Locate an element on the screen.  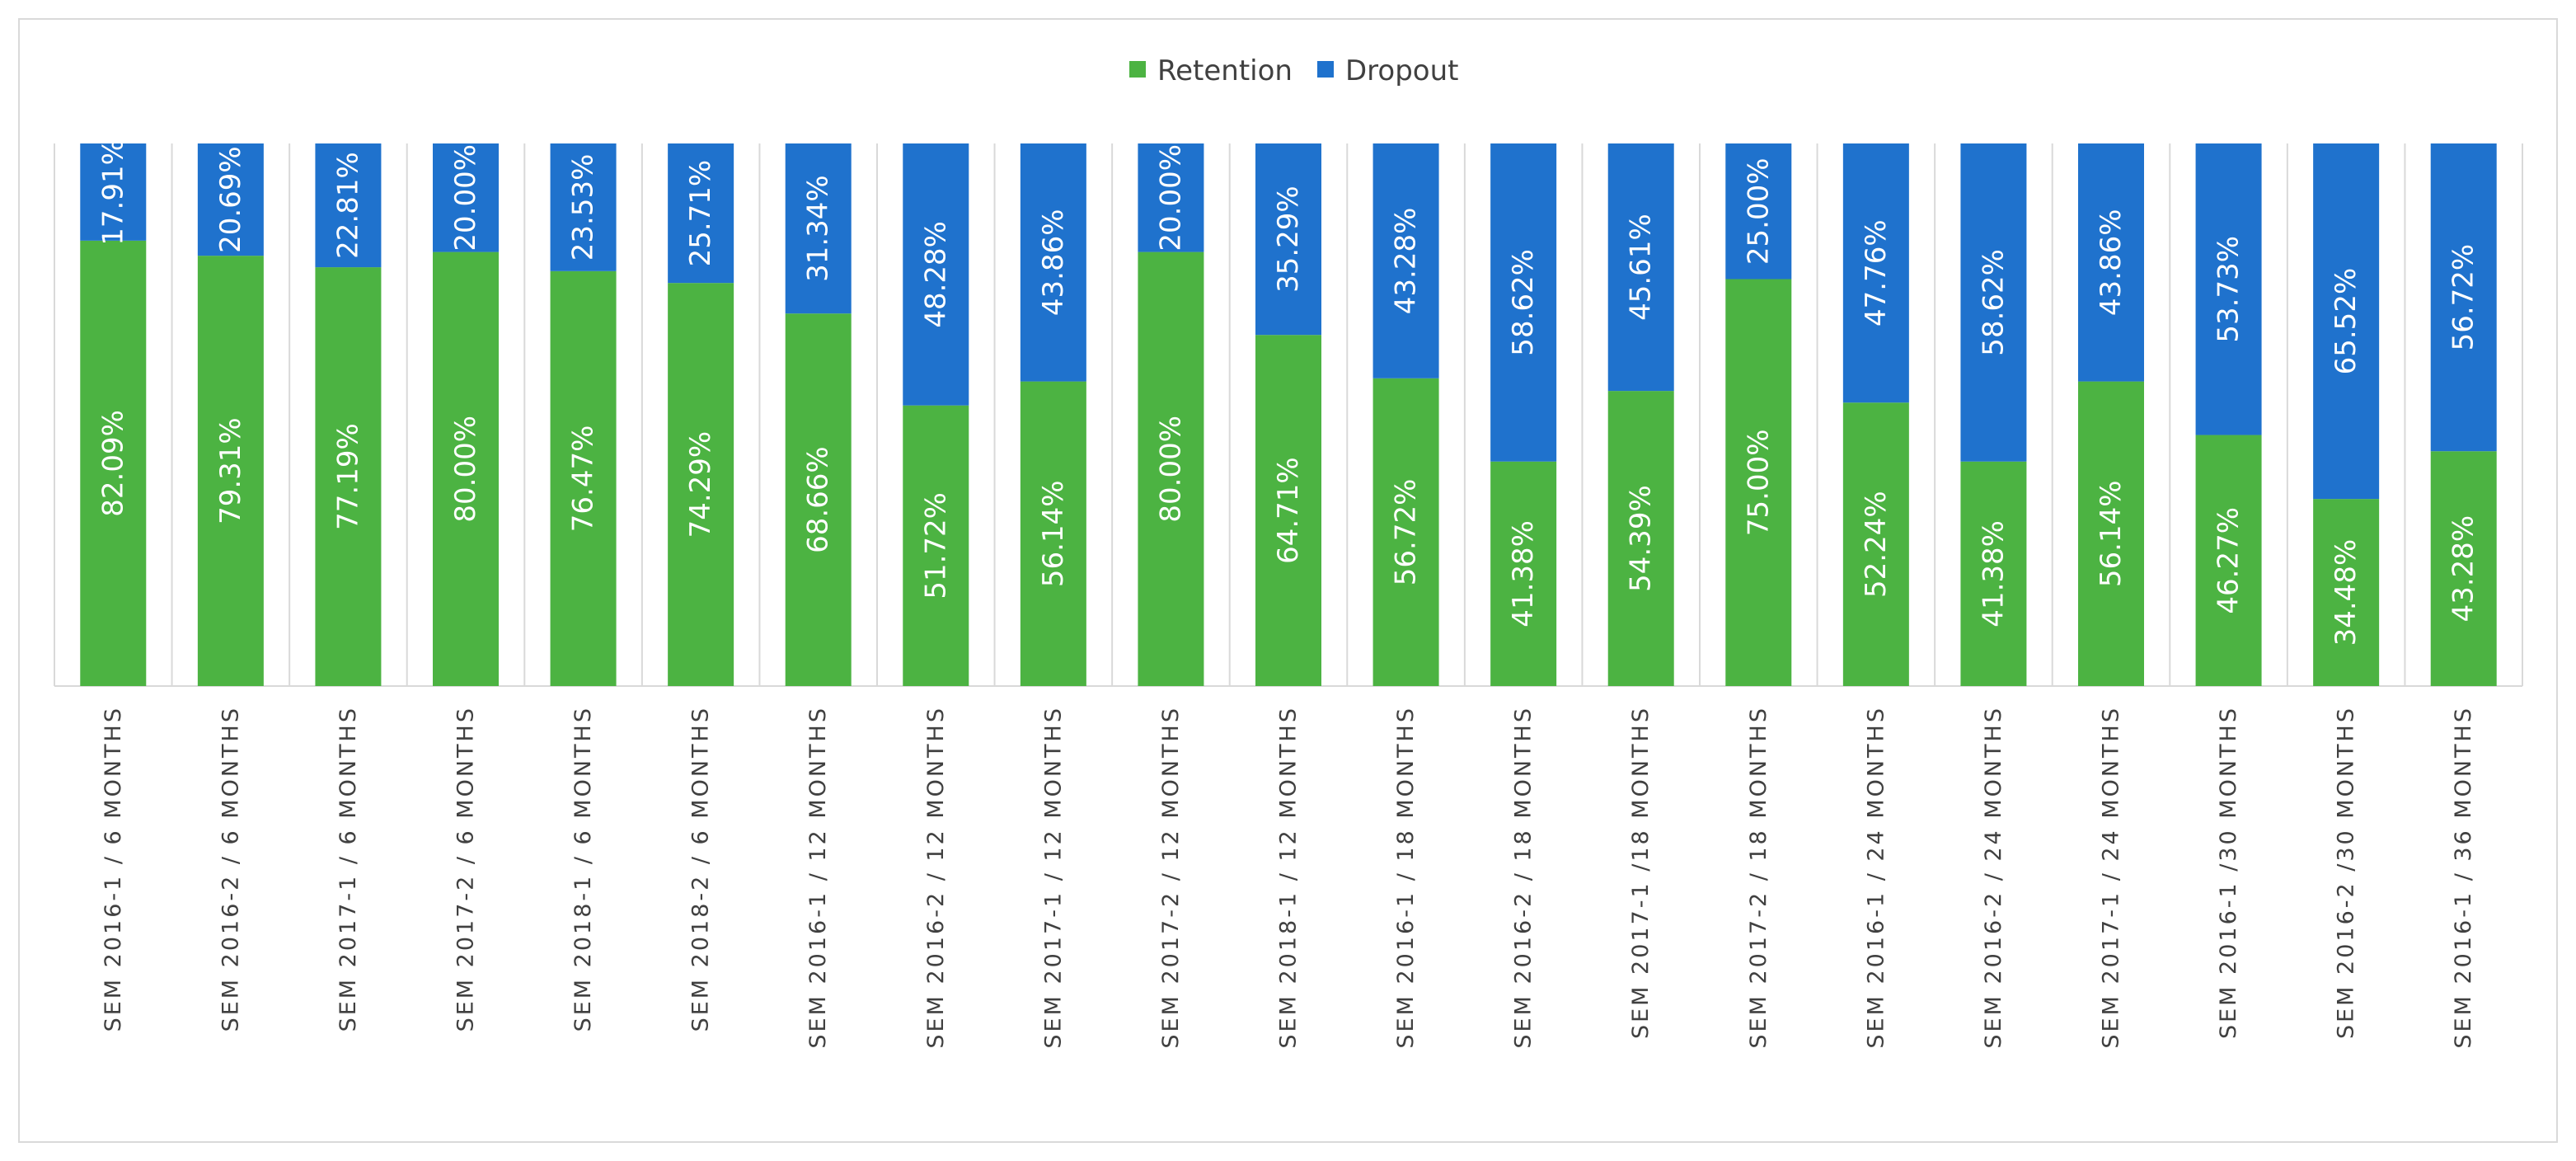
data-label-dropout-7: 48.28% is located at coordinates (936, 274).